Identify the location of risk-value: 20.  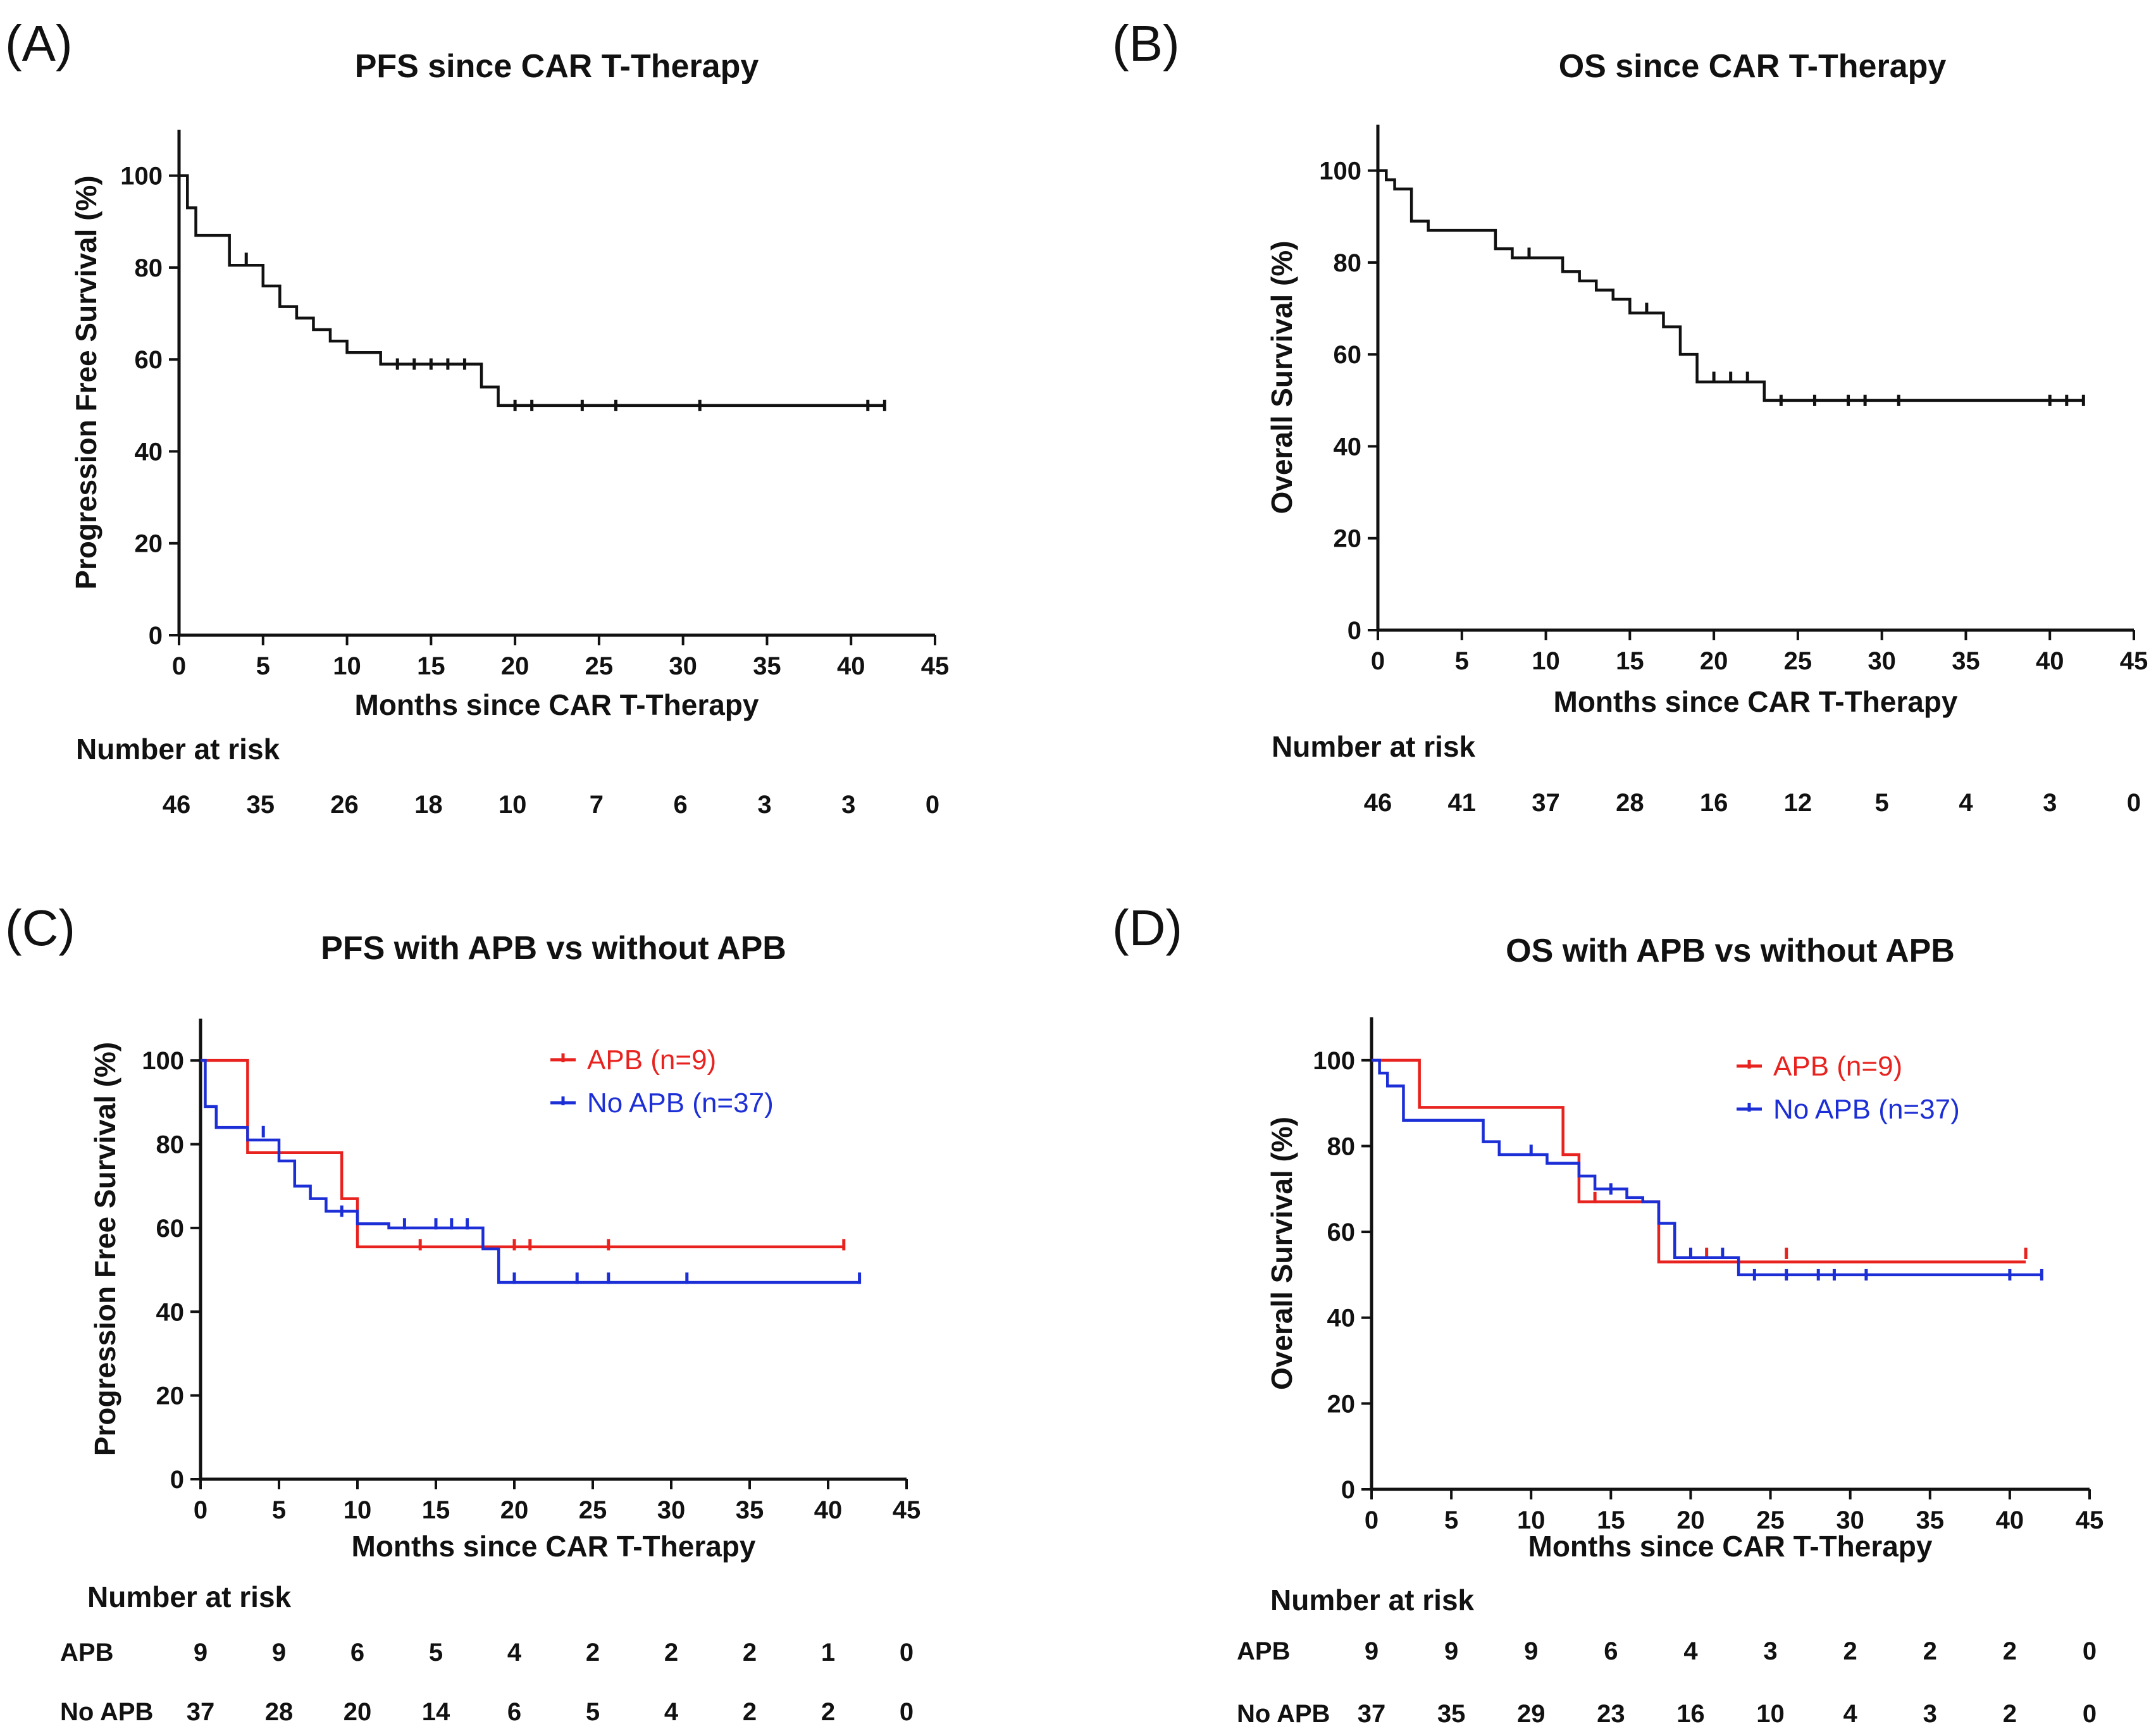
(358, 1712).